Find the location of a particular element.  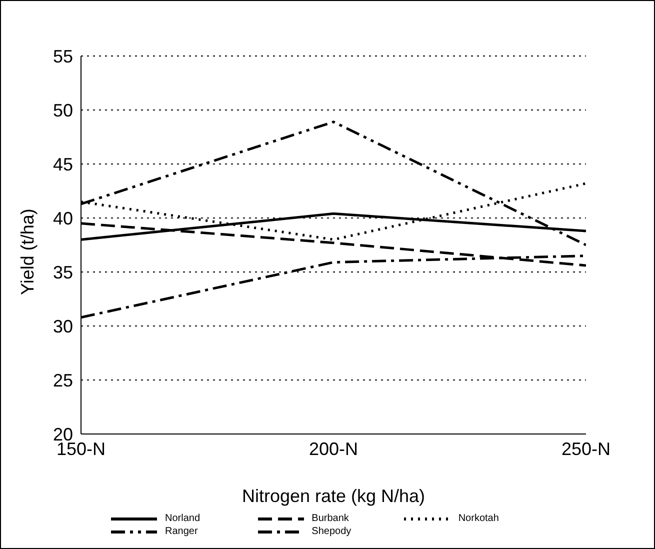

y-tick-label: 50 is located at coordinates (62, 110).